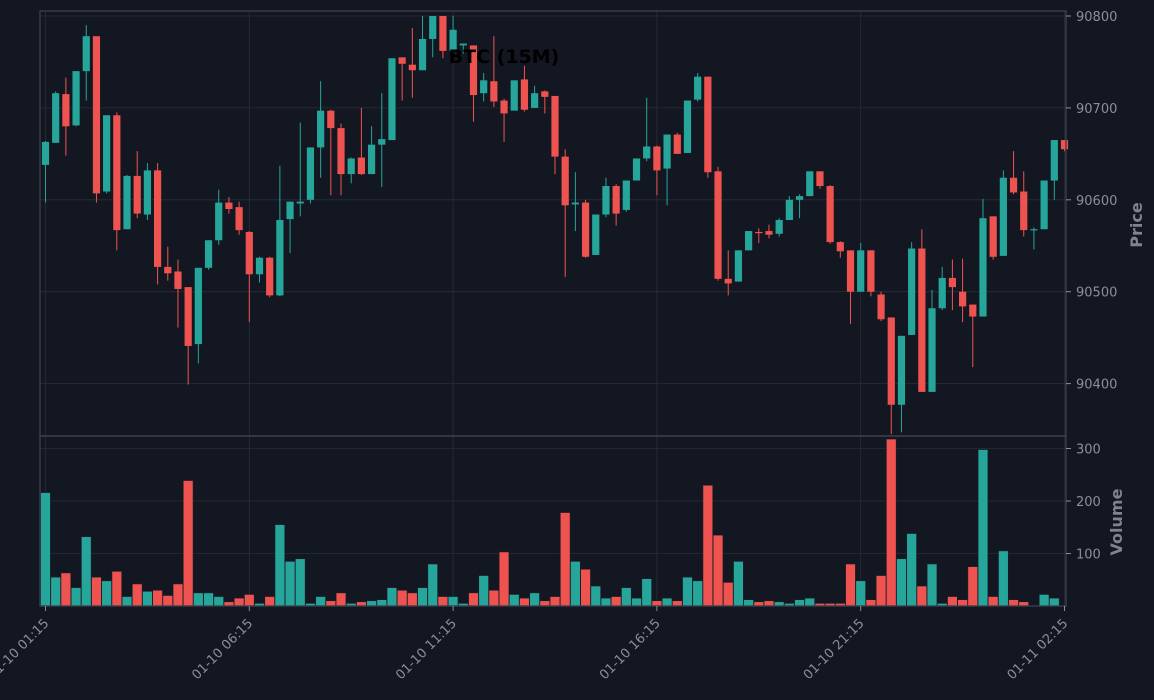 The width and height of the screenshot is (1154, 700). I want to click on volume-tick-label: 100, so click(1088, 555).